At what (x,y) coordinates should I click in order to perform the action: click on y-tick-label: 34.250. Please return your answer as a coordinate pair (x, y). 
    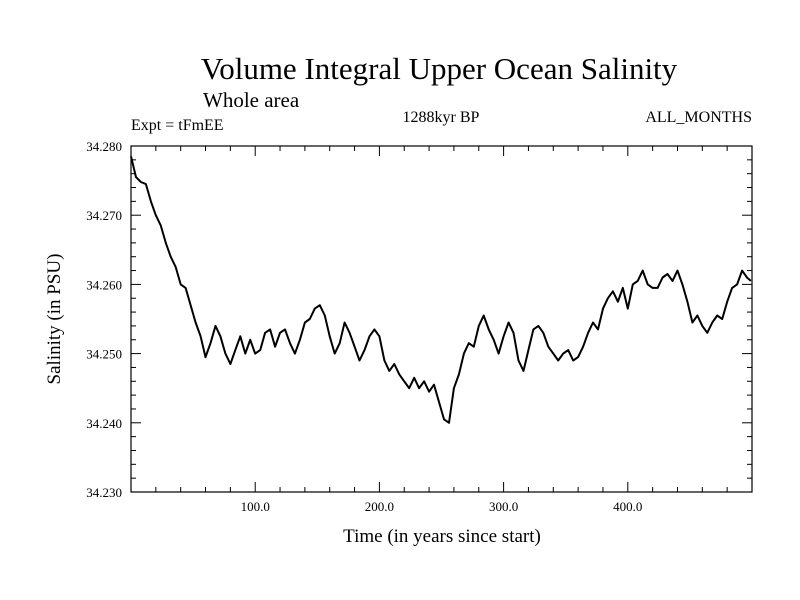
    Looking at the image, I should click on (104, 354).